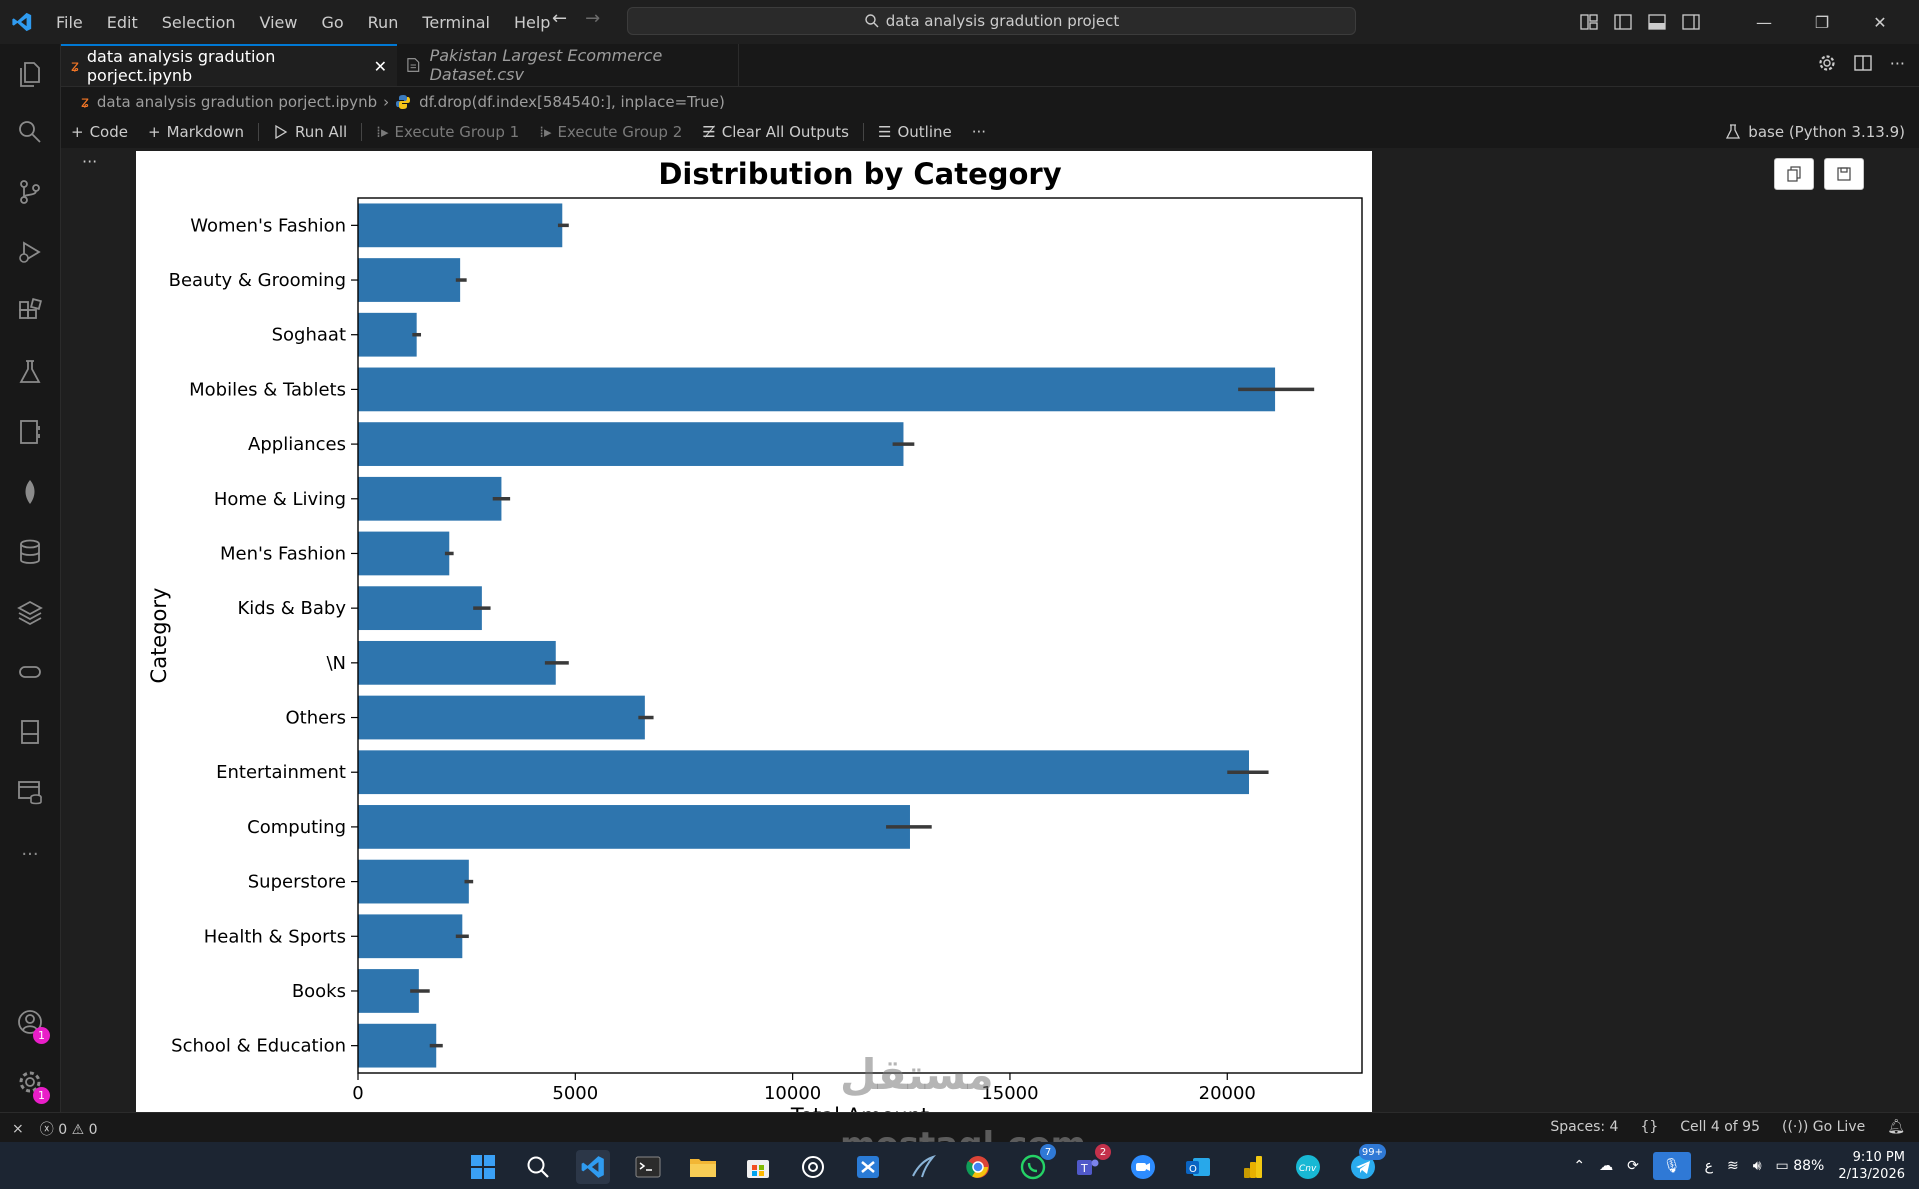 This screenshot has width=1919, height=1189. Describe the element at coordinates (332, 22) in the screenshot. I see `menu-go: Go` at that location.